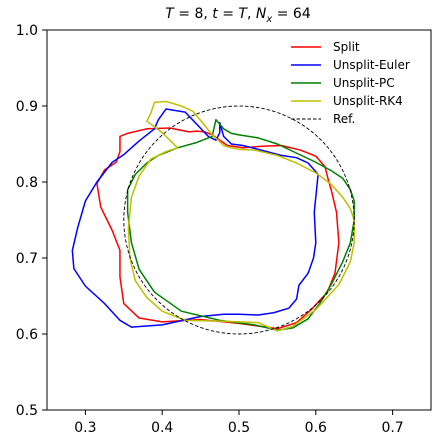 Image resolution: width=448 pixels, height=448 pixels. Describe the element at coordinates (85, 428) in the screenshot. I see `x-tick-label: 0.3` at that location.